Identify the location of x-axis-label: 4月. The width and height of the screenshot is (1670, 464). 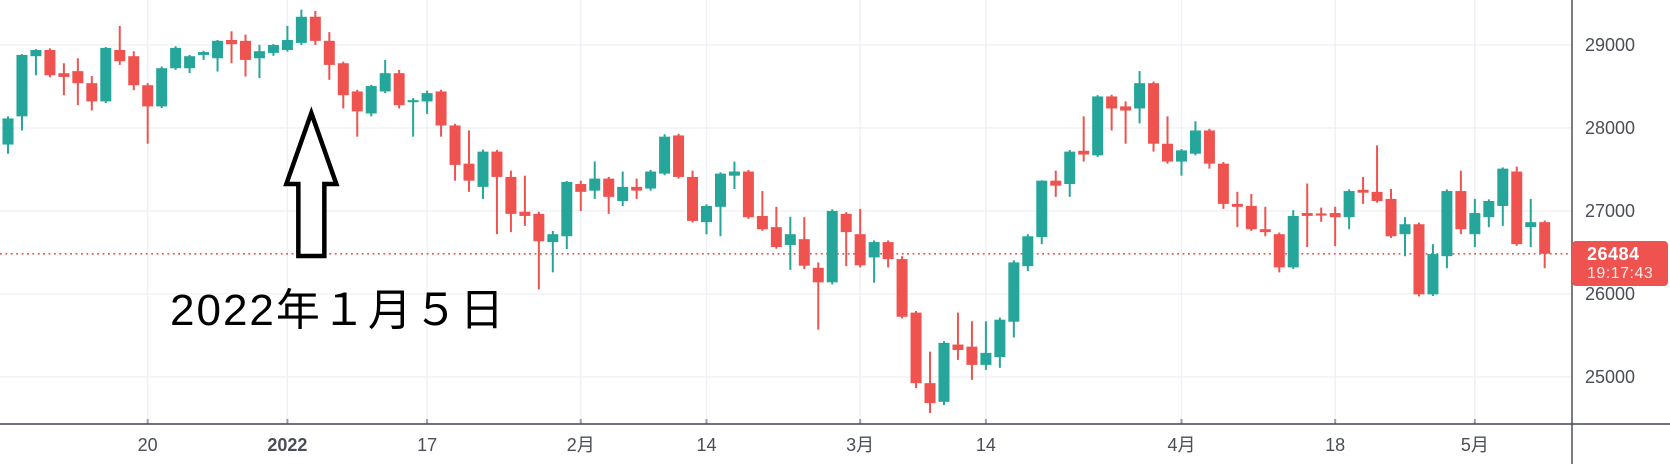
(1181, 445).